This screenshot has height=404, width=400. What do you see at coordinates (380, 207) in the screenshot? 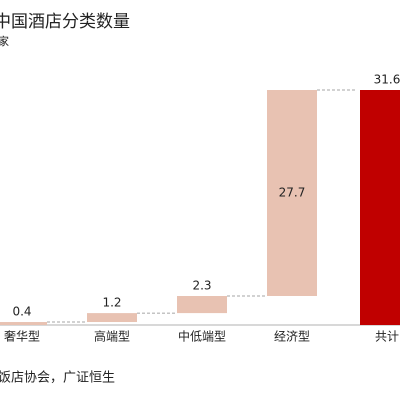
I see `total-bar` at bounding box center [380, 207].